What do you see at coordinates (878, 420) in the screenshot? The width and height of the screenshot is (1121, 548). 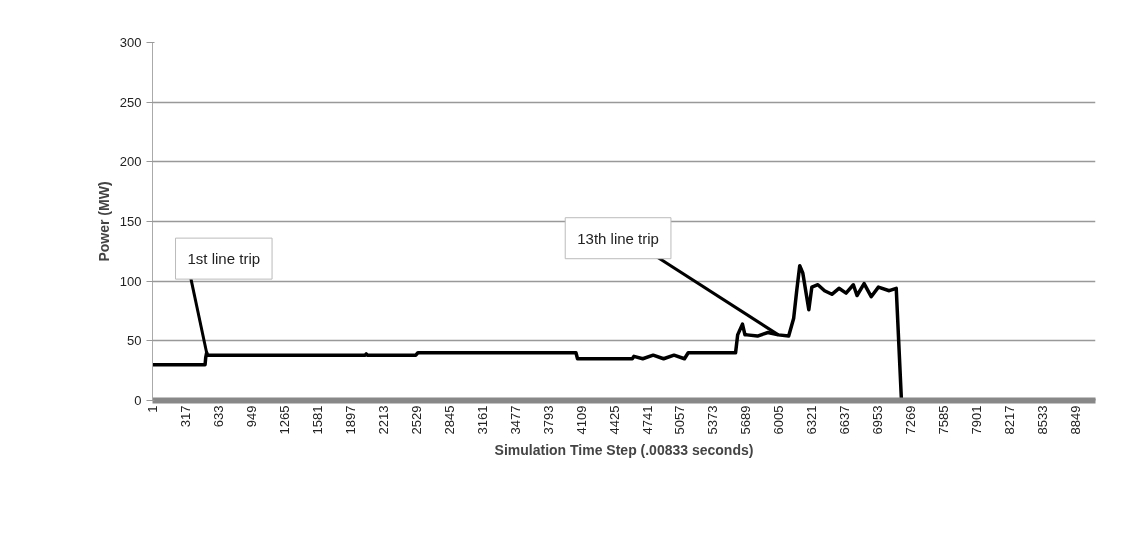 I see `x-tick-label: 6953` at bounding box center [878, 420].